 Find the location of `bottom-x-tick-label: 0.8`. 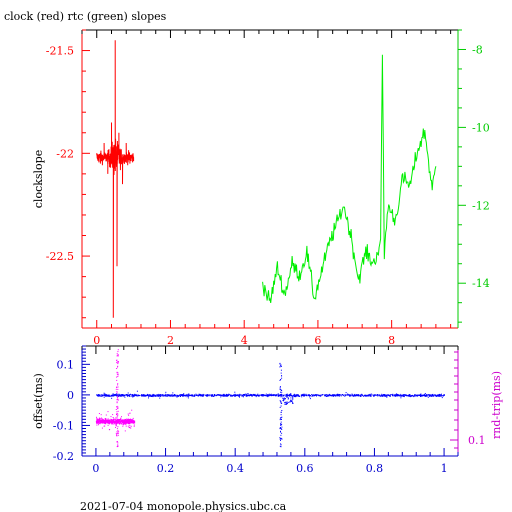

bottom-x-tick-label: 0.8 is located at coordinates (375, 468).